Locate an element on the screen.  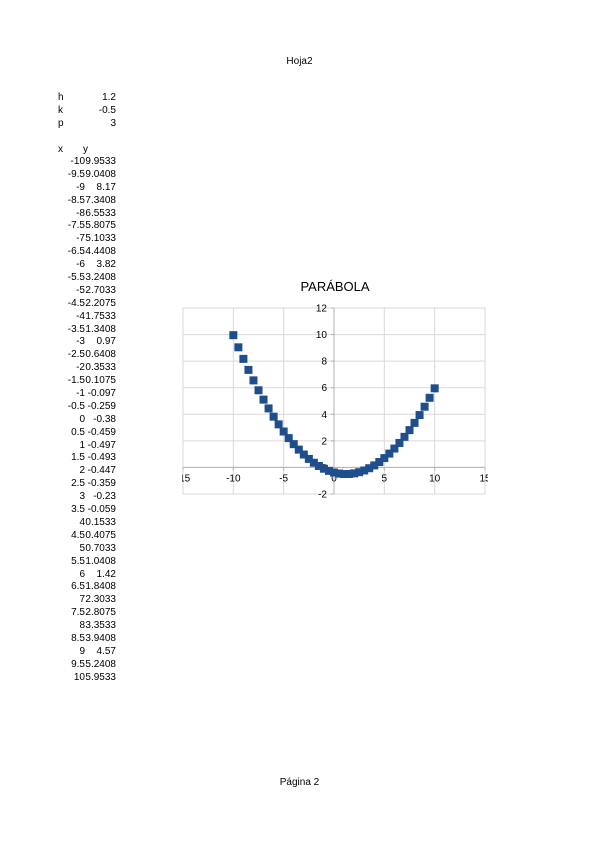
cell-x: -10 is located at coordinates (77, 161).